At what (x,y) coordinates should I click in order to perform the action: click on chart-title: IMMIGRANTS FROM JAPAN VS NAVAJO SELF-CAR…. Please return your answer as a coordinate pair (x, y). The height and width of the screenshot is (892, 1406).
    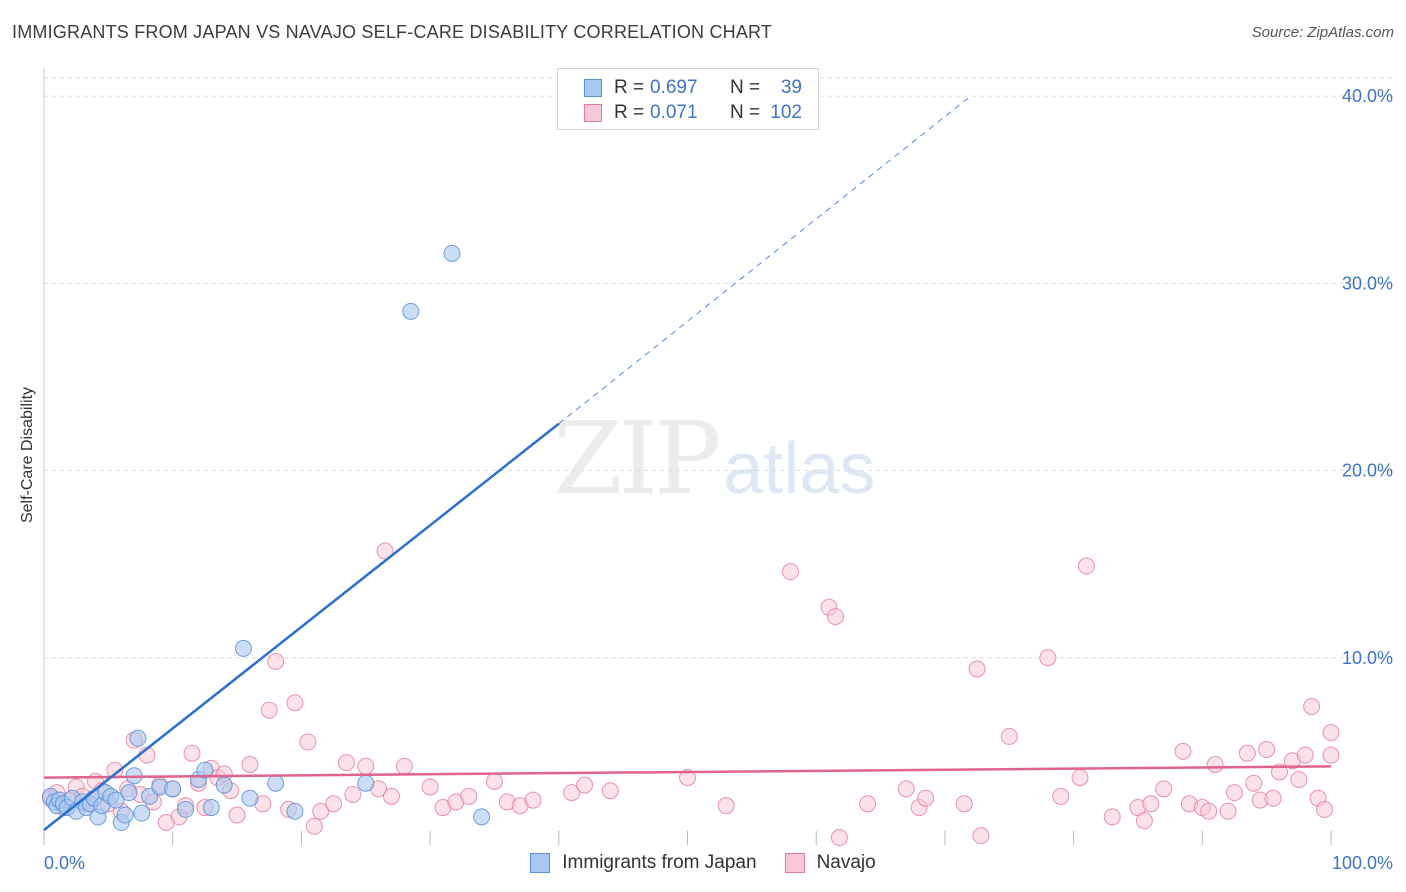
    Looking at the image, I should click on (392, 32).